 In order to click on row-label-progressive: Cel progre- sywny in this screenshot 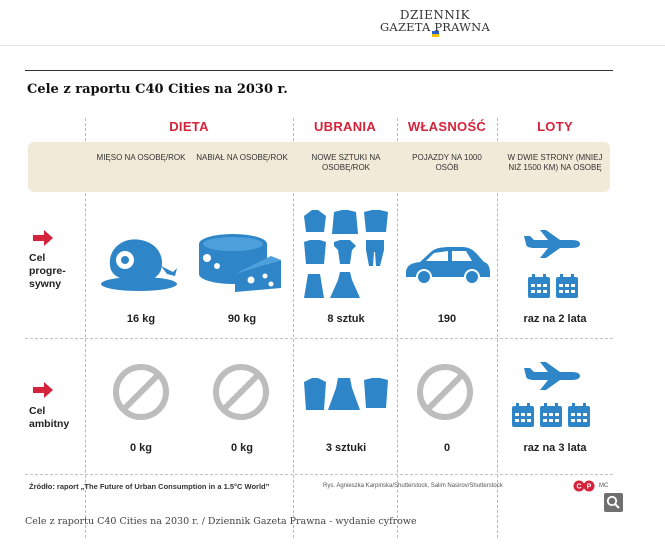, I will do `click(47, 271)`.